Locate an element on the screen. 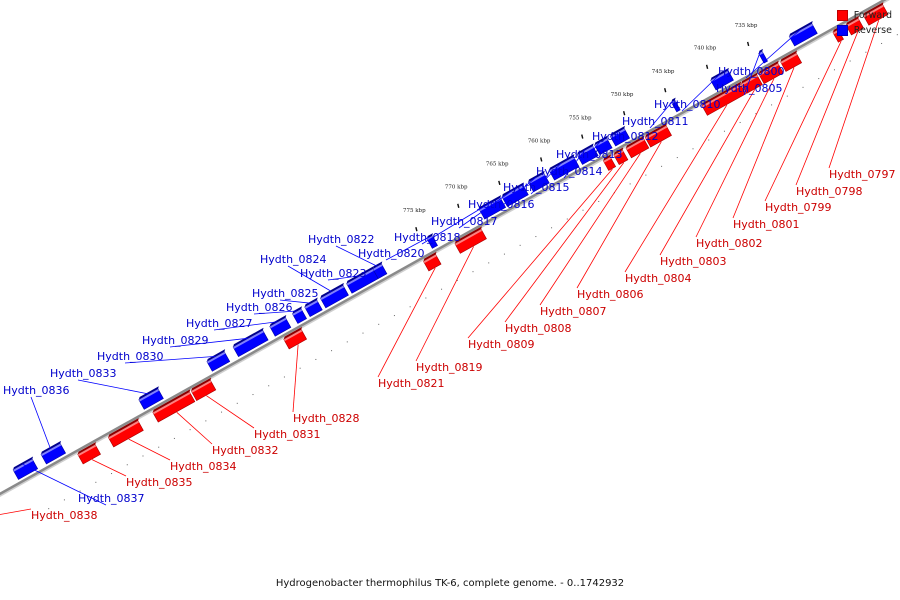  gene-label: Hydth_0829 is located at coordinates (175, 340).